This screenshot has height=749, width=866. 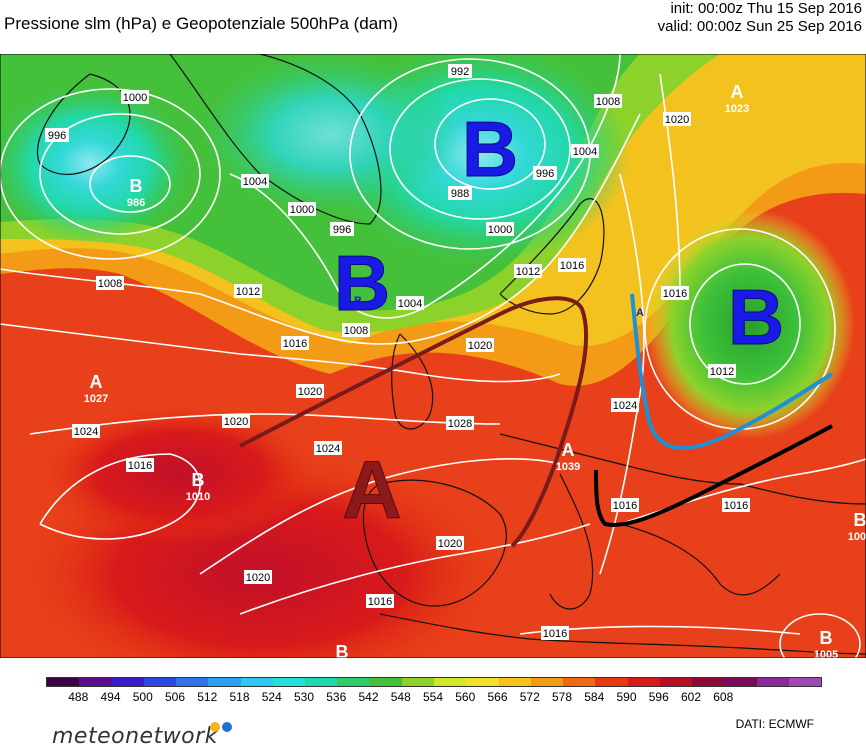 What do you see at coordinates (78, 697) in the screenshot?
I see `colorbar-label: 488` at bounding box center [78, 697].